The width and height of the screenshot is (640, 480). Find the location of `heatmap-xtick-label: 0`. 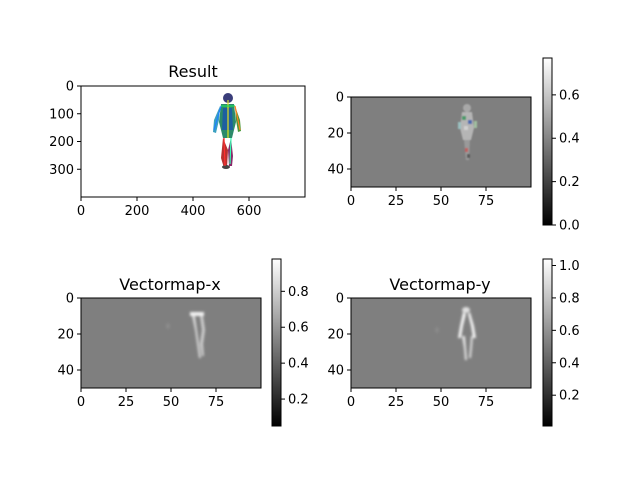

heatmap-xtick-label: 0 is located at coordinates (351, 201).